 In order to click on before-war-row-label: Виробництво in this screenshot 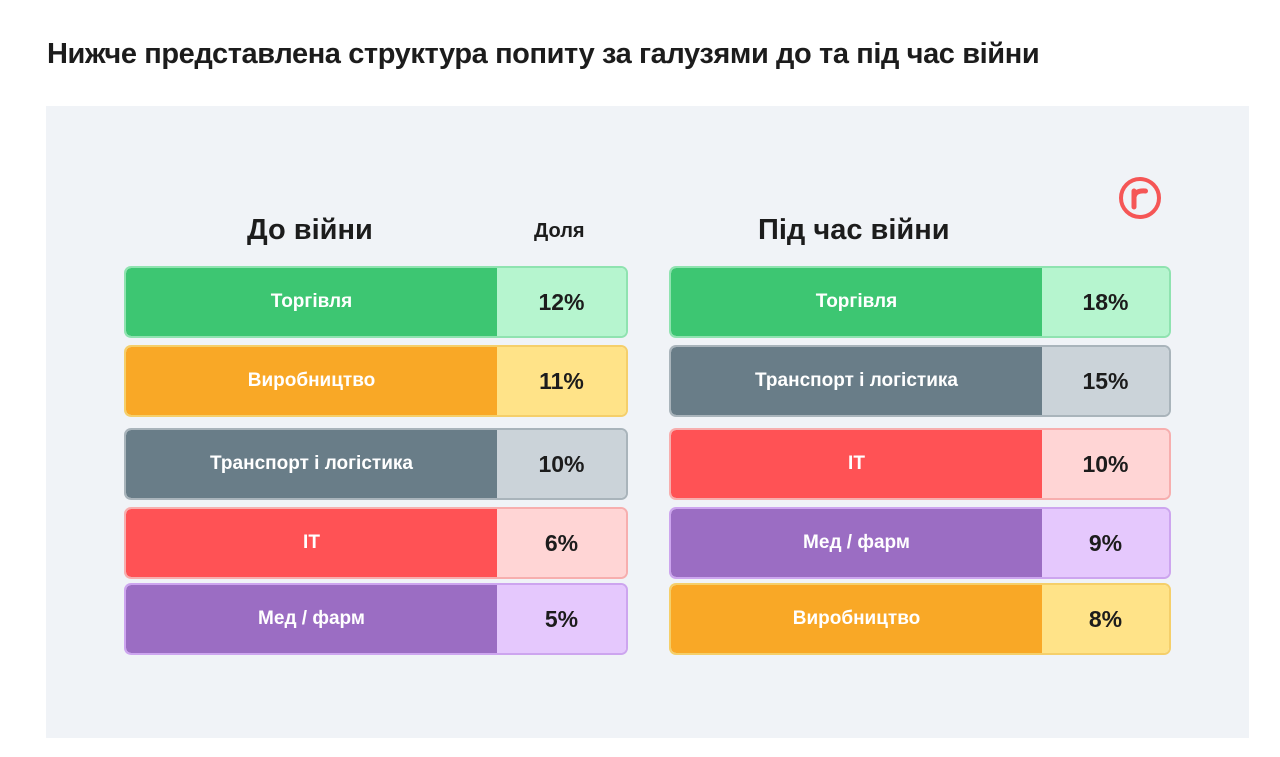, I will do `click(311, 381)`.